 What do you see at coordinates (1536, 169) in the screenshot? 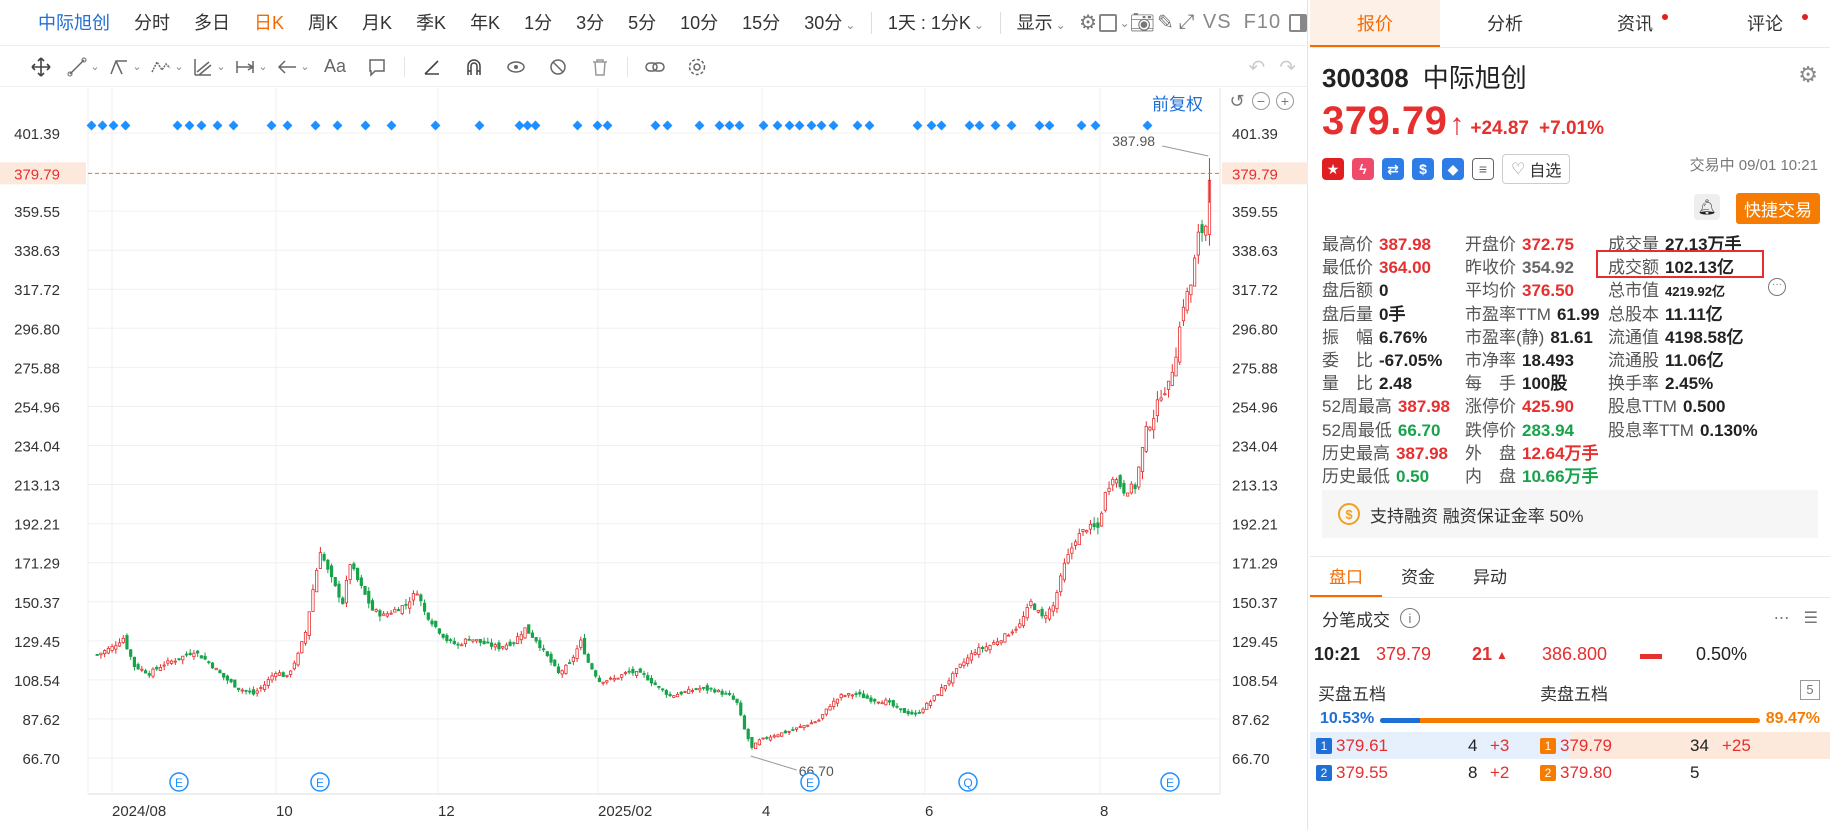
I see `add-watchlist-button: ♡ 自选` at bounding box center [1536, 169].